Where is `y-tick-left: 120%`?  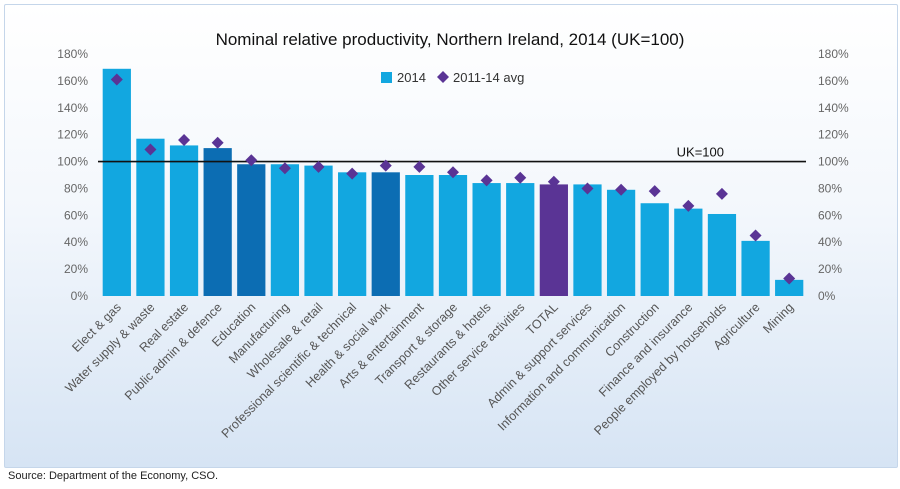 y-tick-left: 120% is located at coordinates (72, 135).